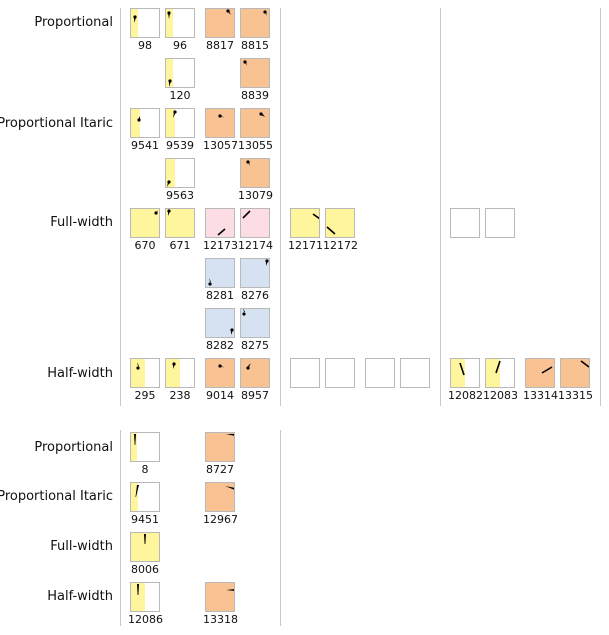  I want to click on code-label: 8727, so click(220, 469).